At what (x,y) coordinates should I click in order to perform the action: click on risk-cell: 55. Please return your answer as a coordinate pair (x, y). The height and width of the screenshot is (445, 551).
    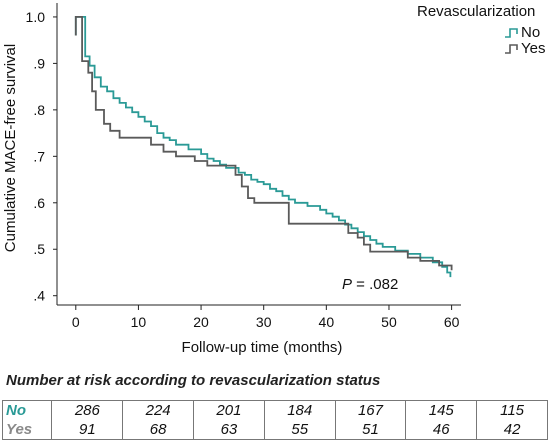
    Looking at the image, I should click on (299, 430).